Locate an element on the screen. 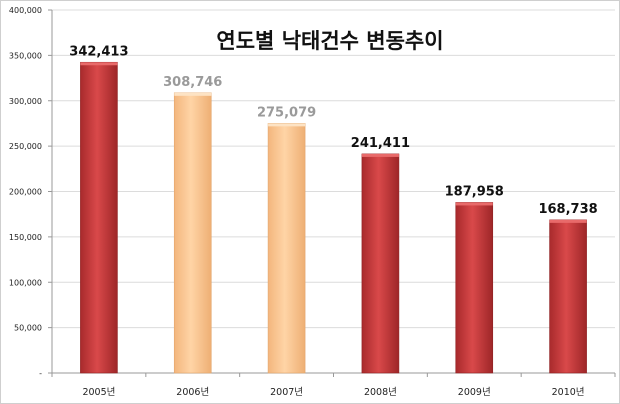 The image size is (620, 404). data-label: 275,079 is located at coordinates (286, 112).